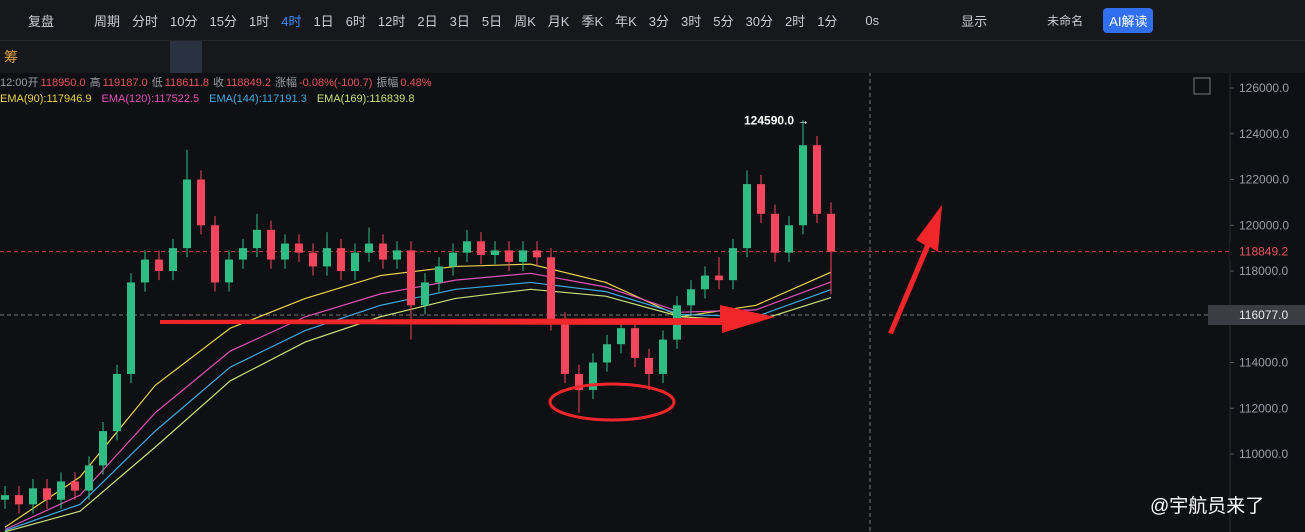 The width and height of the screenshot is (1305, 532). What do you see at coordinates (659, 21) in the screenshot?
I see `interval: 3分` at bounding box center [659, 21].